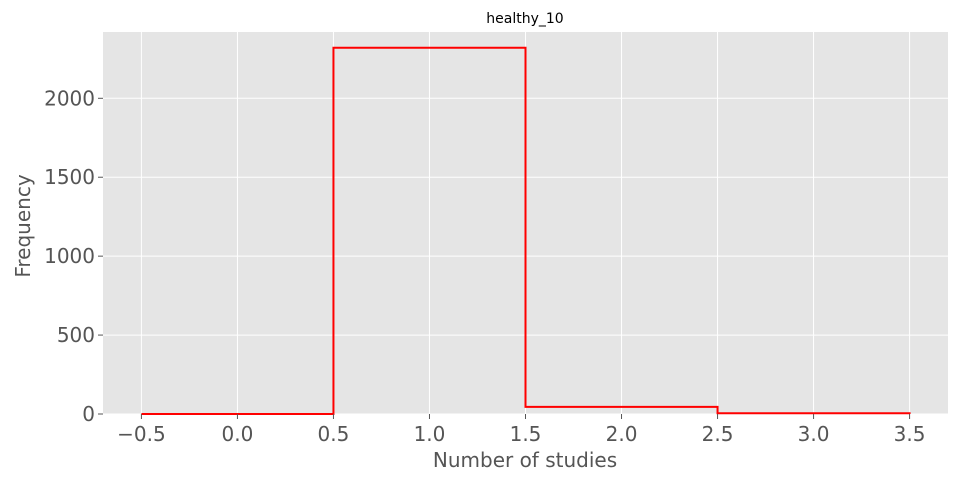  I want to click on x-axis-ticks: −0.5 0.0 0.5 1.0 1.5 2.0 2.5 3.0 3.5, so click(521, 430).